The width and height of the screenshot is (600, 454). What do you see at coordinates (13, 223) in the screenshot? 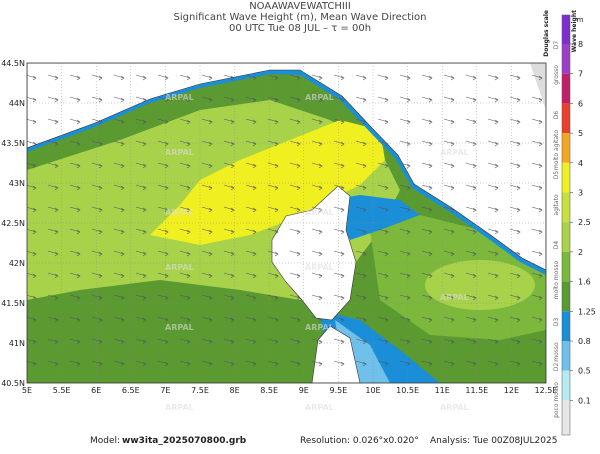
I see `y-tick-label: 42.5N` at bounding box center [13, 223].